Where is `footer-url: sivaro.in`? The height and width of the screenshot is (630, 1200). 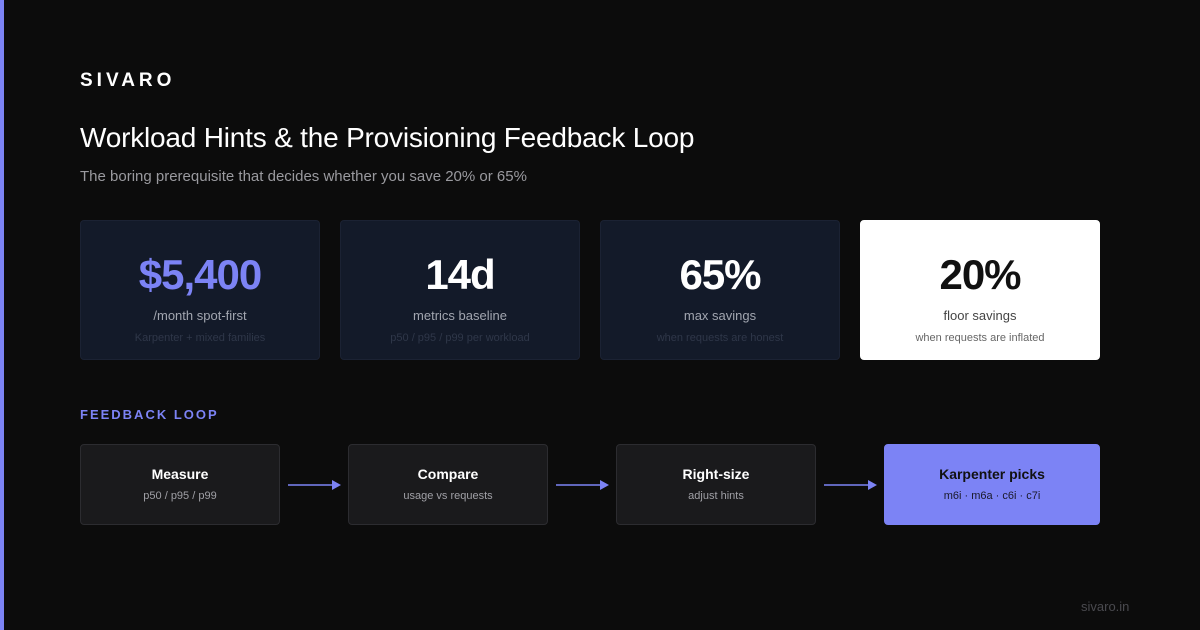
footer-url: sivaro.in is located at coordinates (1105, 606).